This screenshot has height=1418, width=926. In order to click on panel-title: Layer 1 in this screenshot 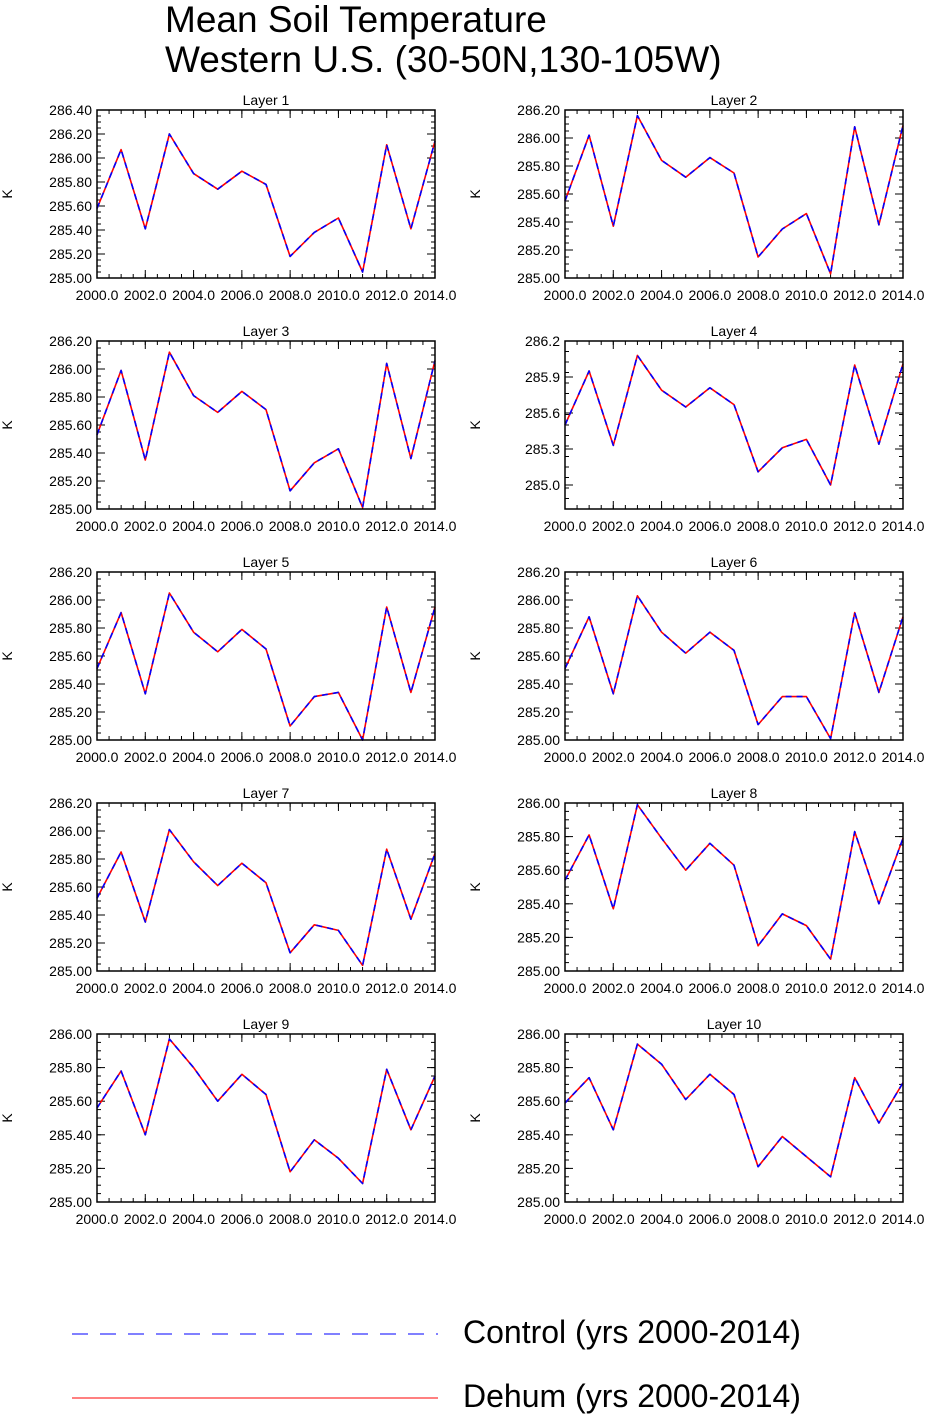, I will do `click(266, 100)`.